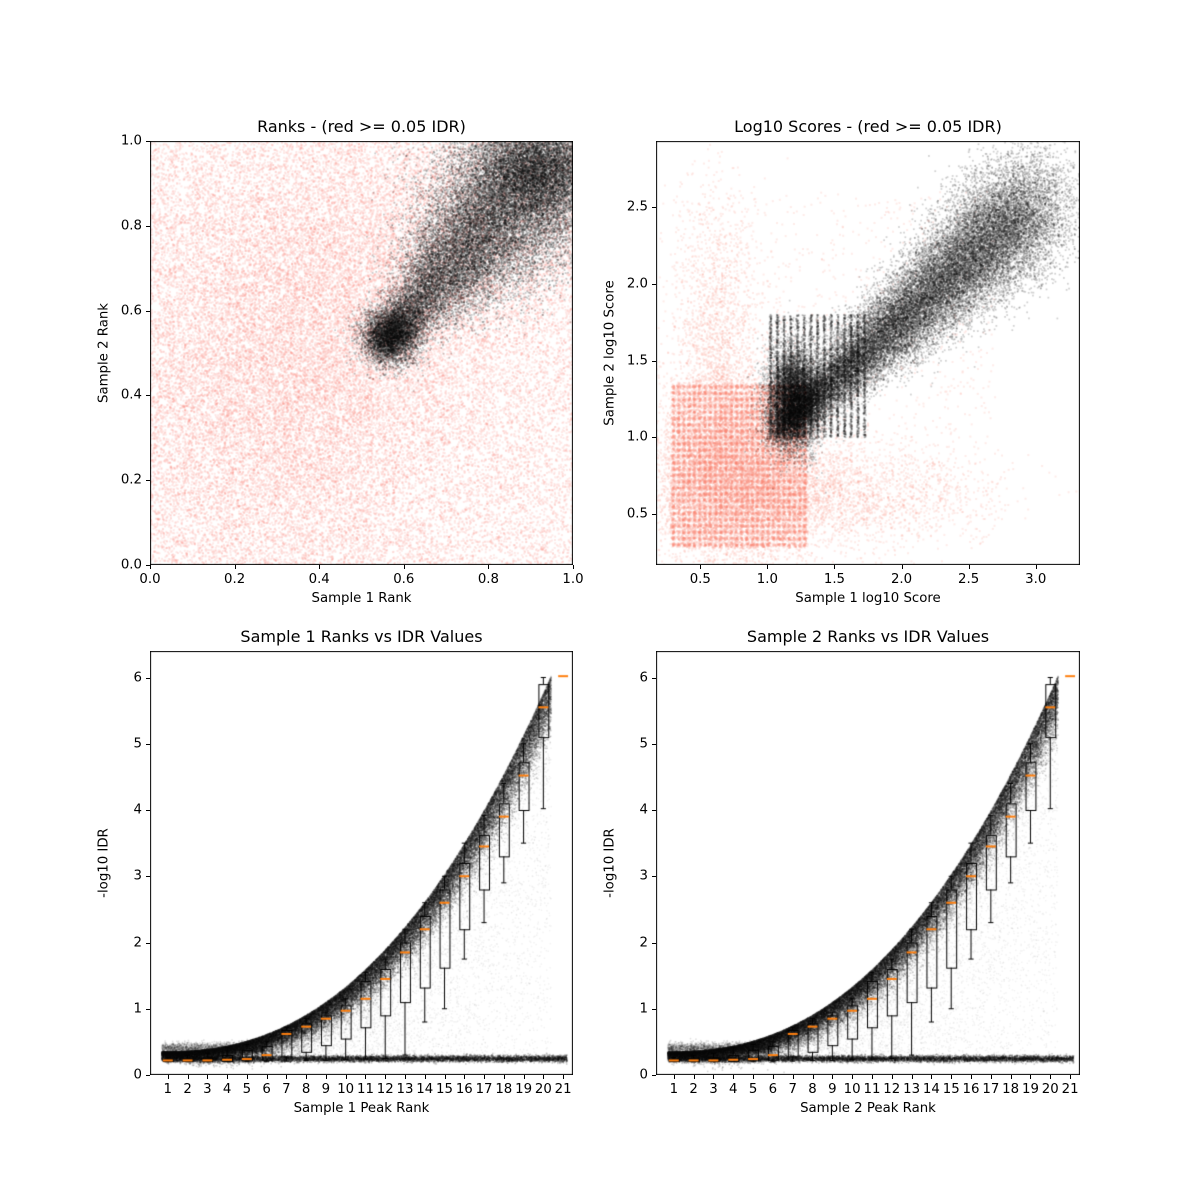 This screenshot has width=1200, height=1200. What do you see at coordinates (361, 1108) in the screenshot?
I see `x-axis-label: Sample 1 Peak Rank` at bounding box center [361, 1108].